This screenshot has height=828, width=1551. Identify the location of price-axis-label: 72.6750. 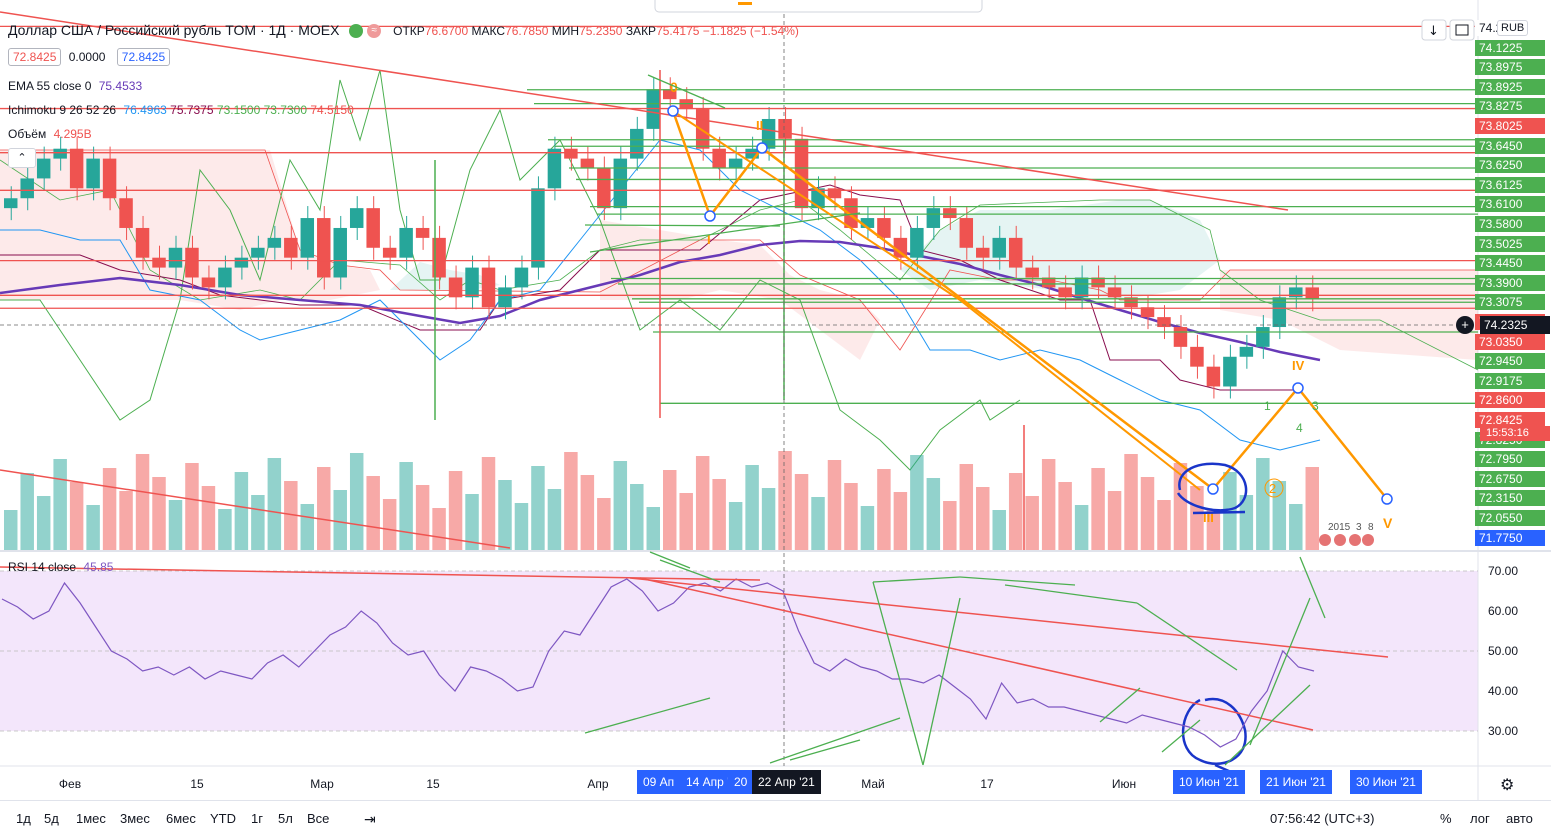
(1510, 478).